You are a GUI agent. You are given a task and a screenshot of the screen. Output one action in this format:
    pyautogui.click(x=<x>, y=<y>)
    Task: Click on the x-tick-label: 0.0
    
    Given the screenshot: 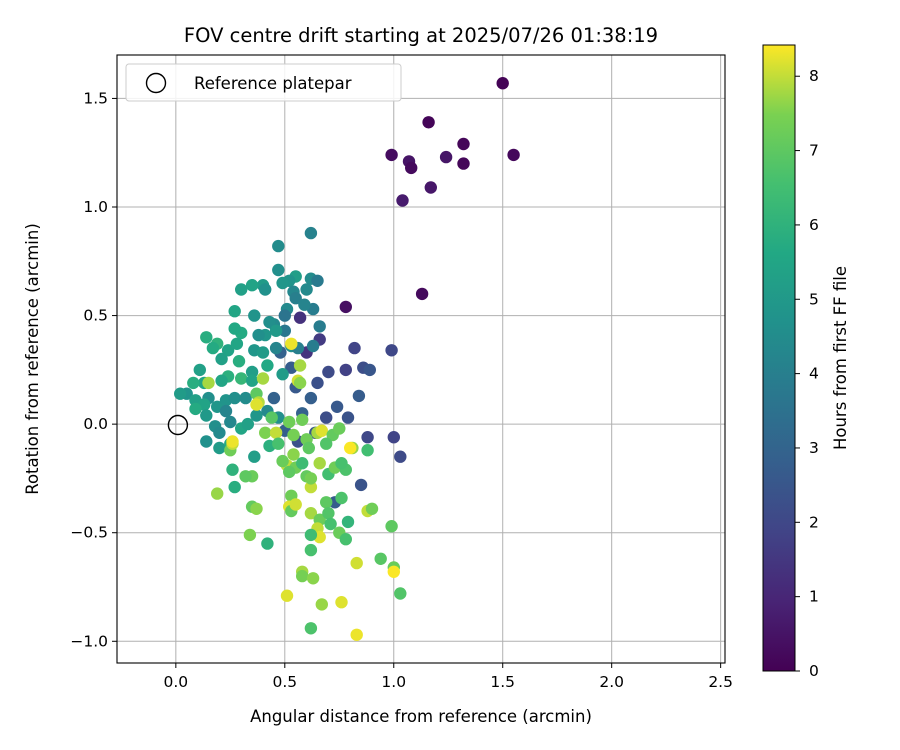 What is the action you would take?
    pyautogui.click(x=176, y=682)
    